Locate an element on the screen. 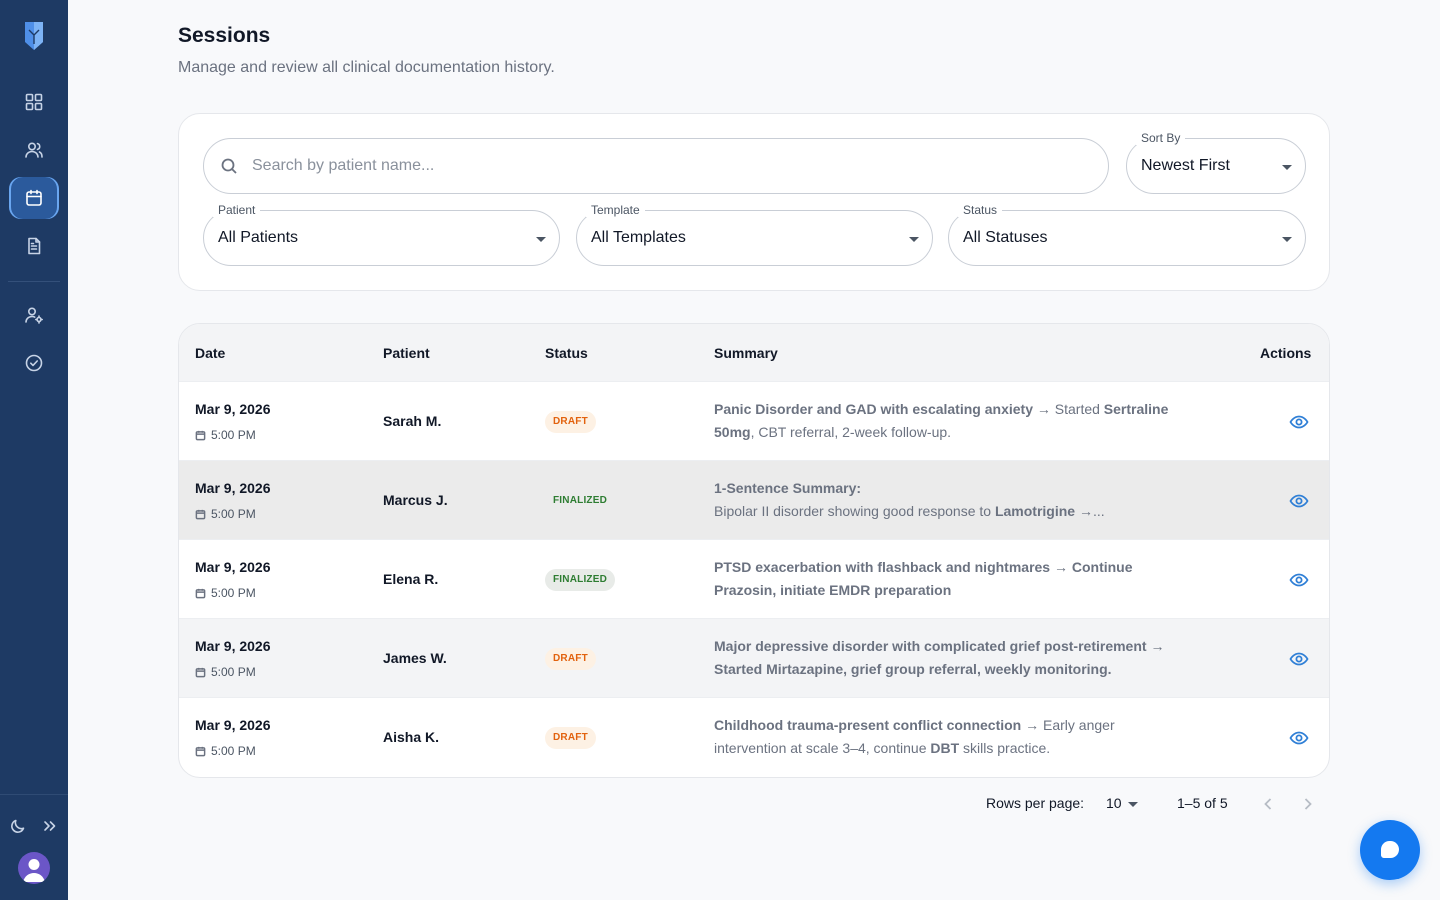 The height and width of the screenshot is (900, 1440). nav-sessions is located at coordinates (34, 198).